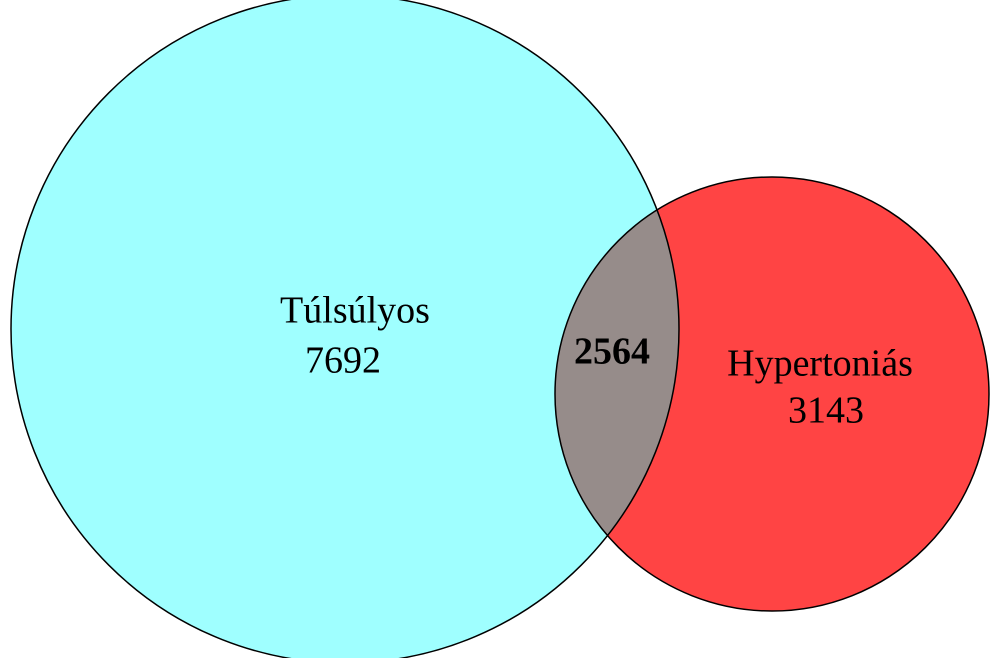 This screenshot has width=990, height=658. Describe the element at coordinates (820, 364) in the screenshot. I see `set-label: Hypertoniás` at that location.